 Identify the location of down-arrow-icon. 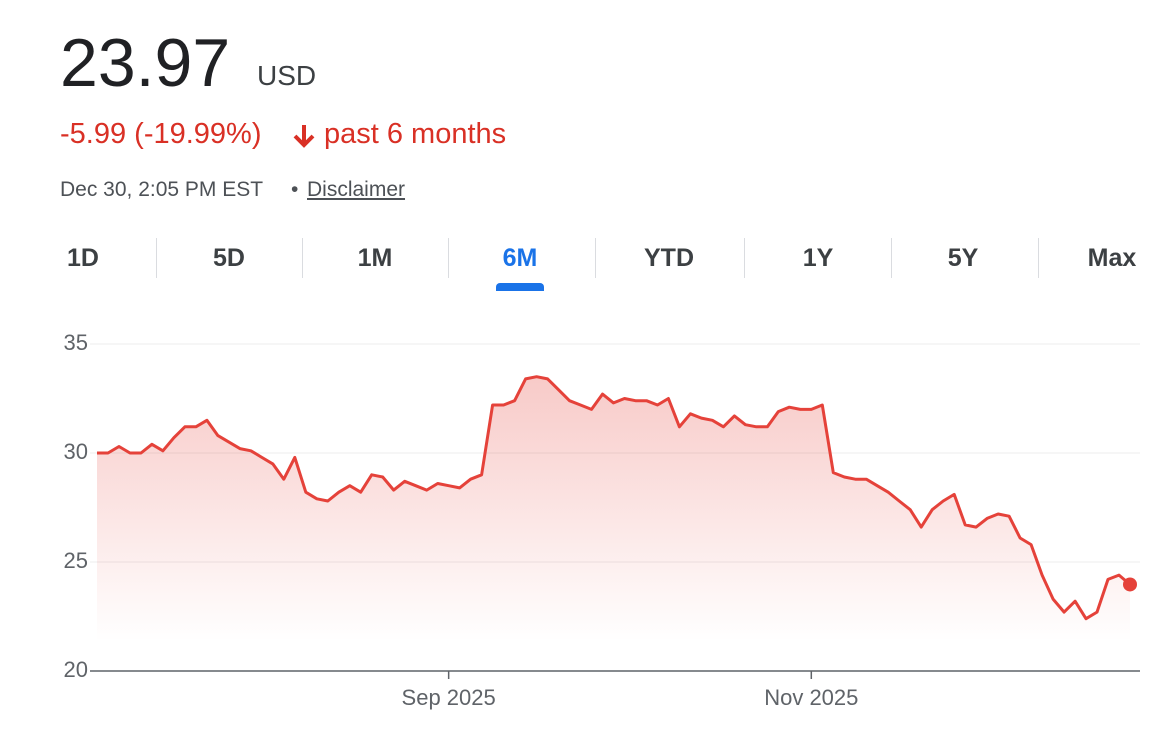
(304, 136).